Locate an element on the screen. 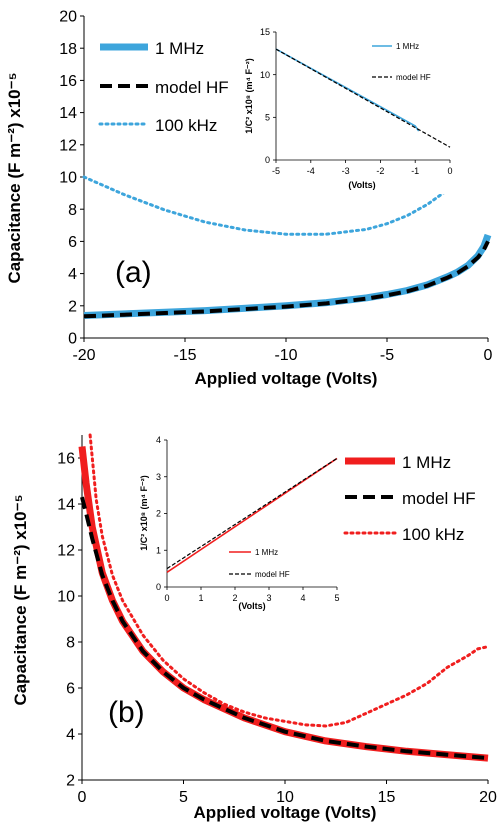 Image resolution: width=502 pixels, height=825 pixels. panel-b-y-tick-label: 4 is located at coordinates (70, 735).